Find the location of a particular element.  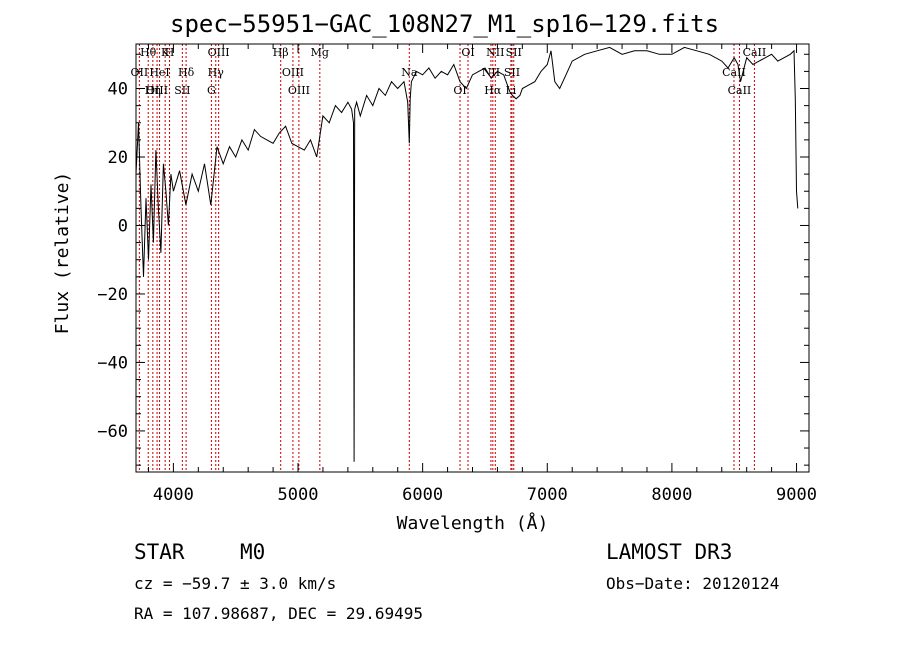

obs-date: Obs−Date: 20120124 is located at coordinates (693, 583).